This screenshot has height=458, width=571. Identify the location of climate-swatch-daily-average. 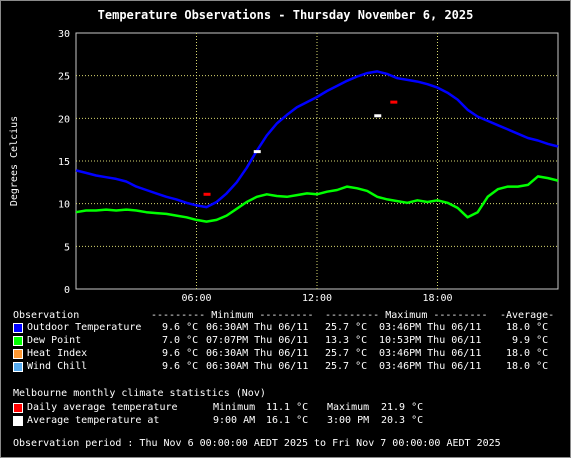
(18, 408).